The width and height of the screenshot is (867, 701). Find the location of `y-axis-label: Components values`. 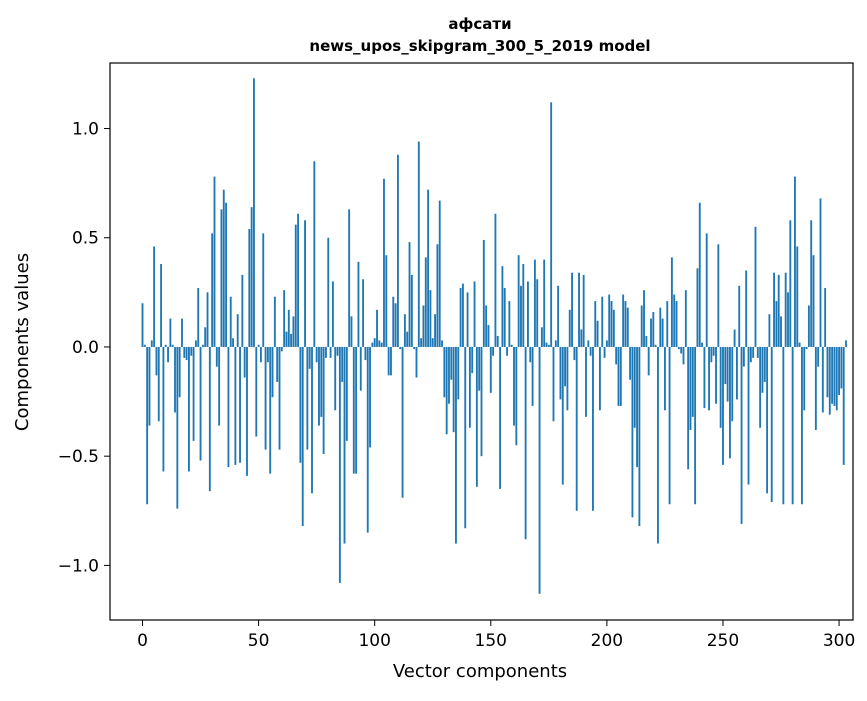

y-axis-label: Components values is located at coordinates (22, 342).